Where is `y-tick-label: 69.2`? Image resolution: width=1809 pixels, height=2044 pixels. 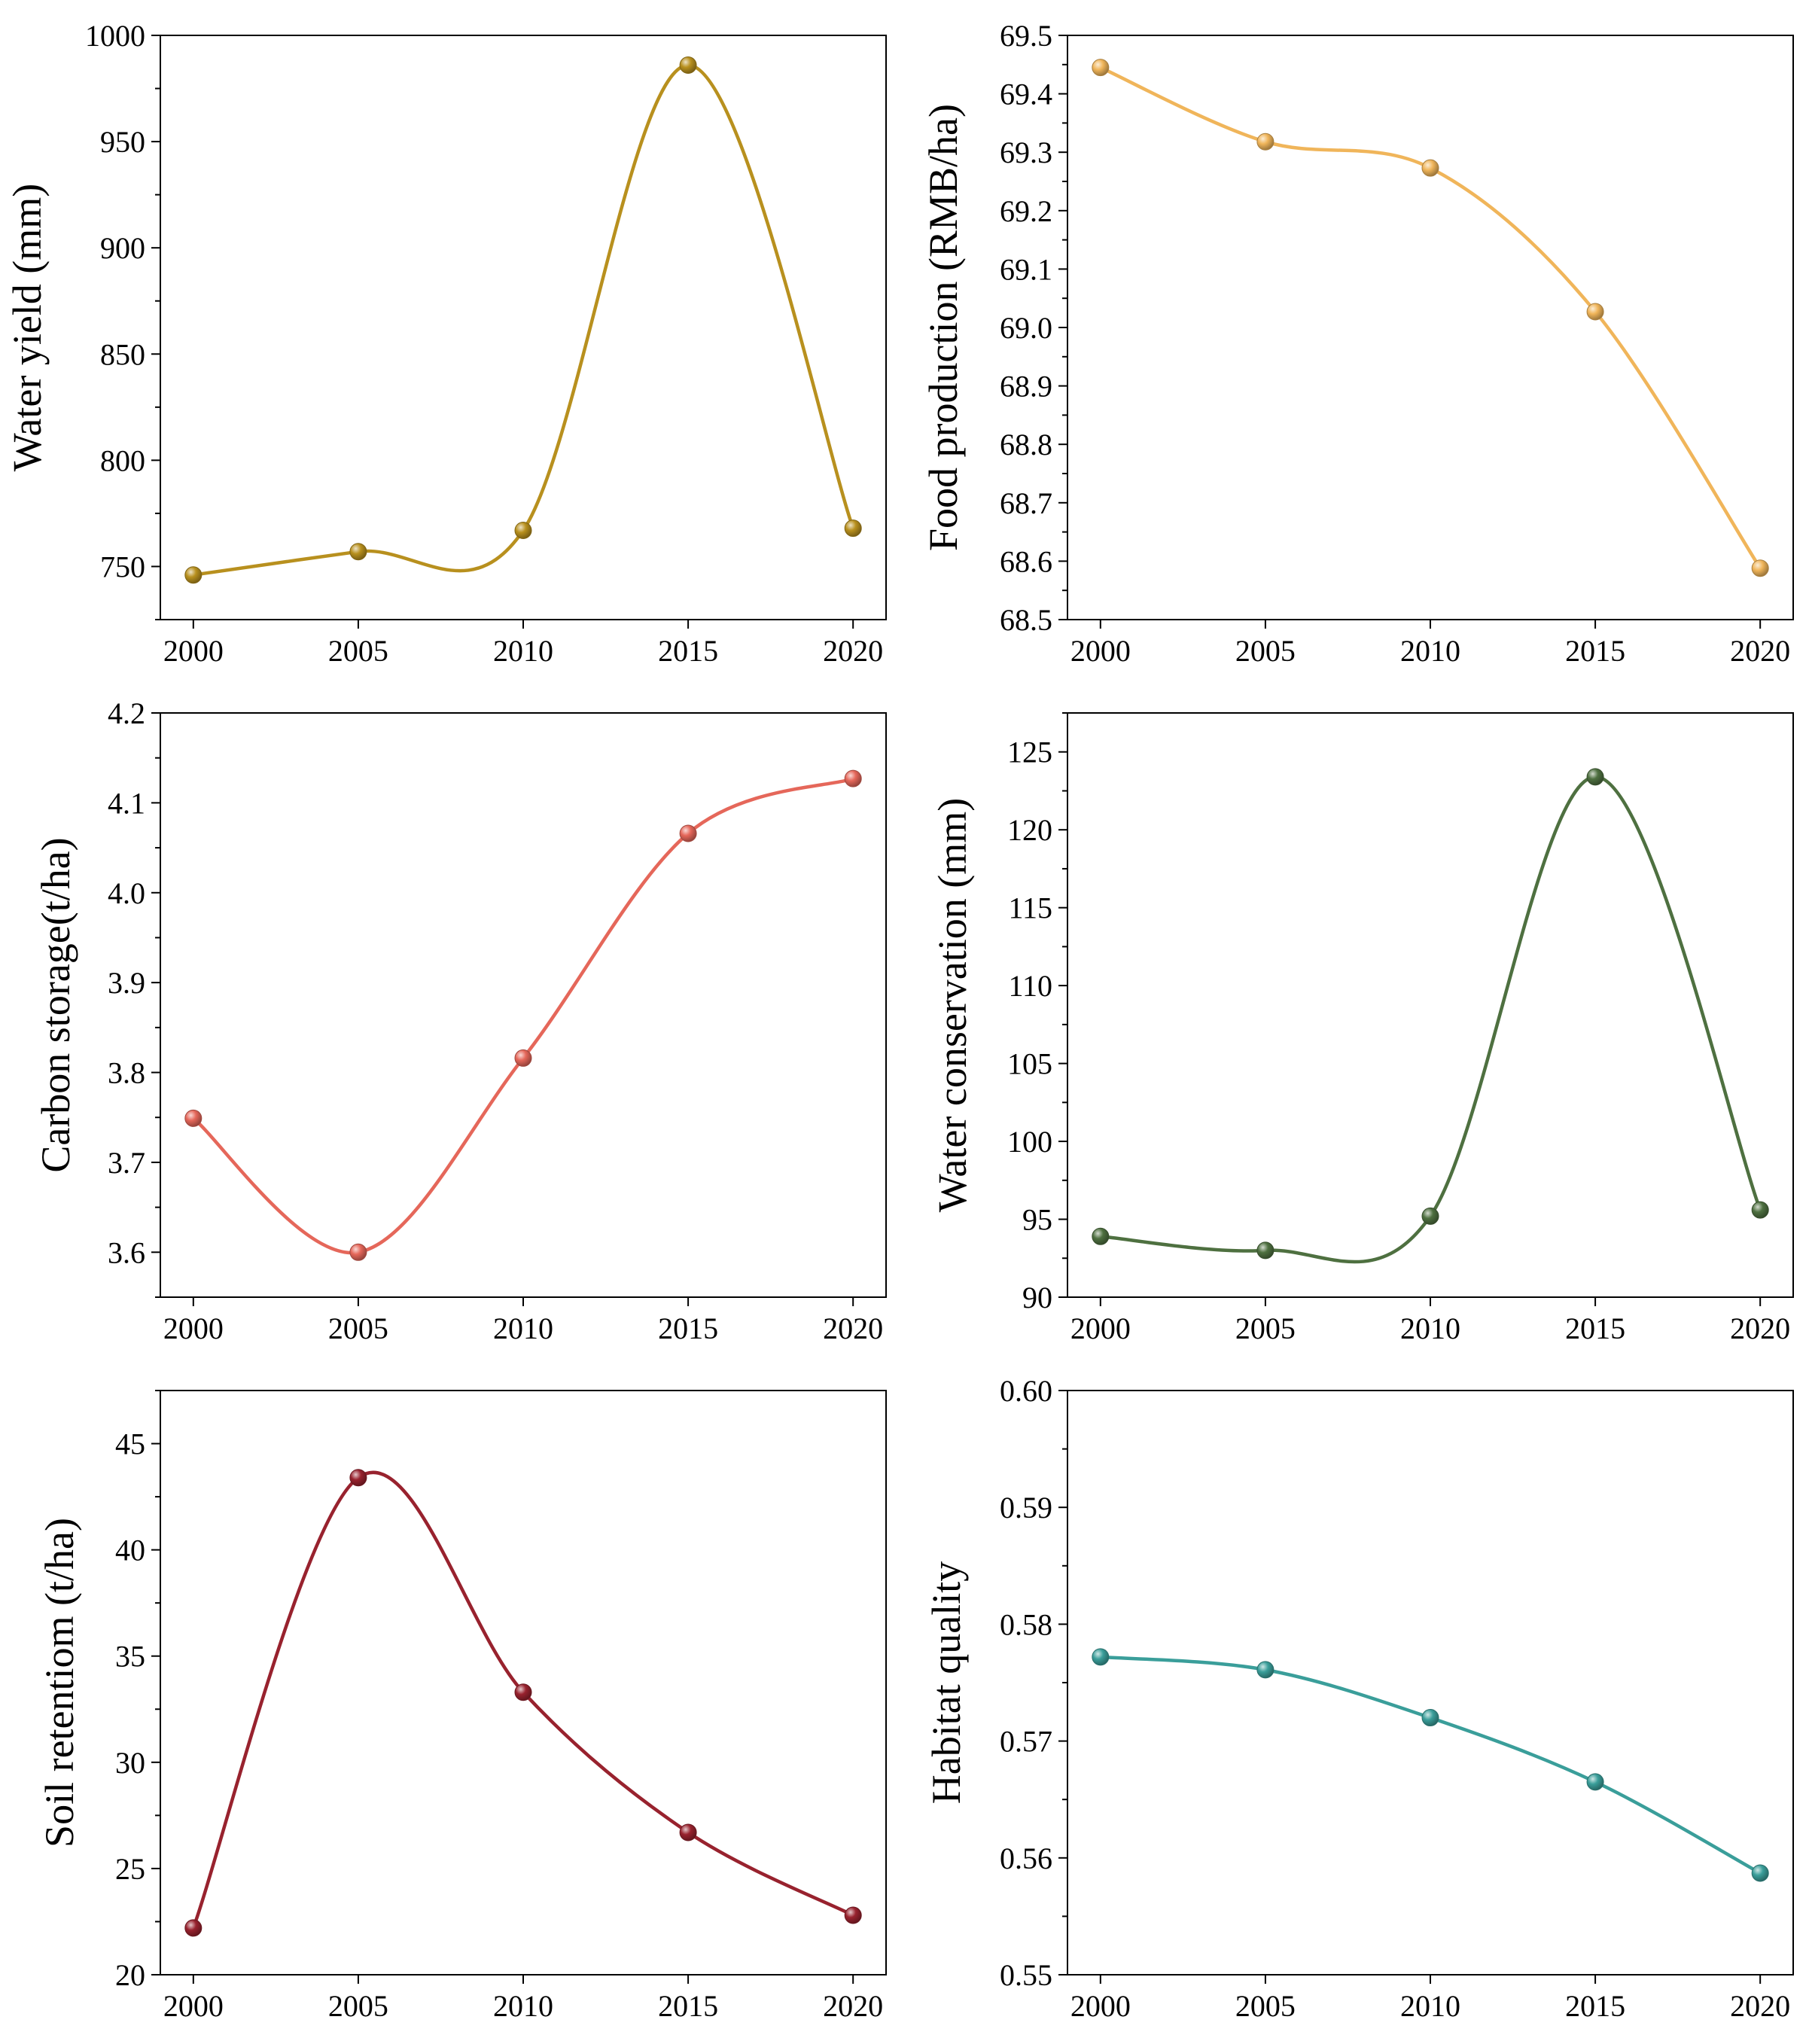 y-tick-label: 69.2 is located at coordinates (1026, 211).